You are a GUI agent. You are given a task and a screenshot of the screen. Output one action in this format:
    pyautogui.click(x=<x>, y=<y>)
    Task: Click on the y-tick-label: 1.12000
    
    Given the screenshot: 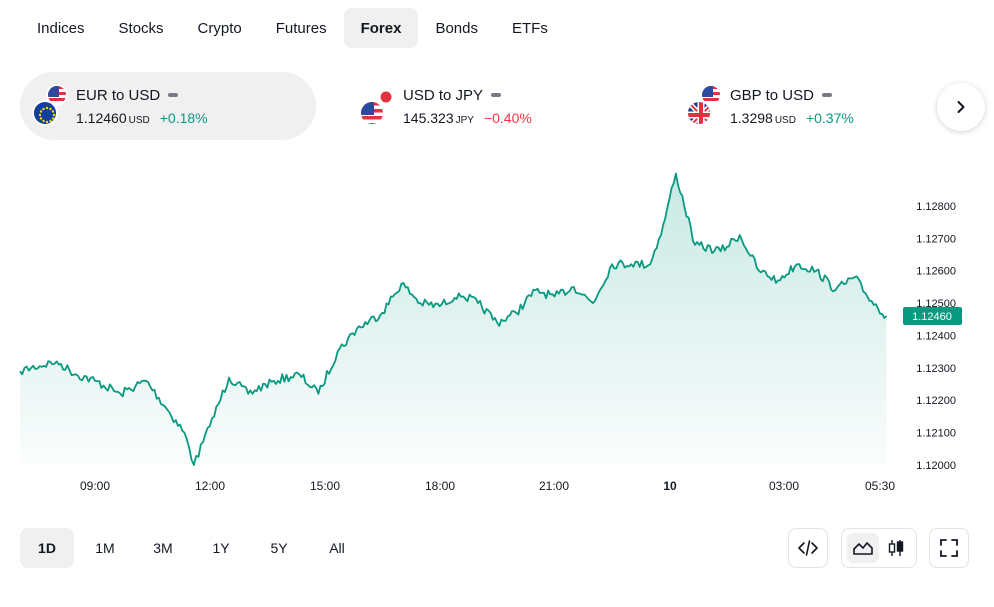 What is the action you would take?
    pyautogui.click(x=936, y=466)
    